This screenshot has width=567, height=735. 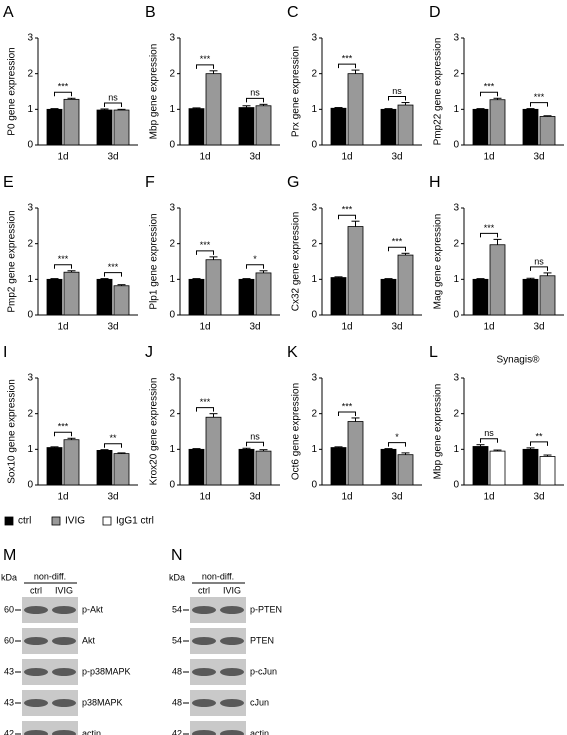 What do you see at coordinates (9, 577) in the screenshot?
I see `unit-label: kDa` at bounding box center [9, 577].